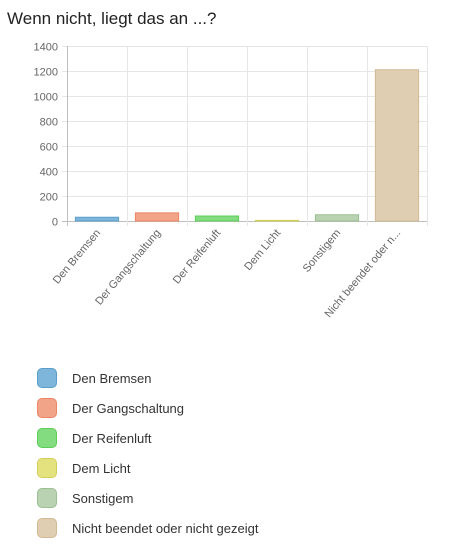 Image resolution: width=457 pixels, height=559 pixels. What do you see at coordinates (49, 123) in the screenshot?
I see `y-tick-label: 800` at bounding box center [49, 123].